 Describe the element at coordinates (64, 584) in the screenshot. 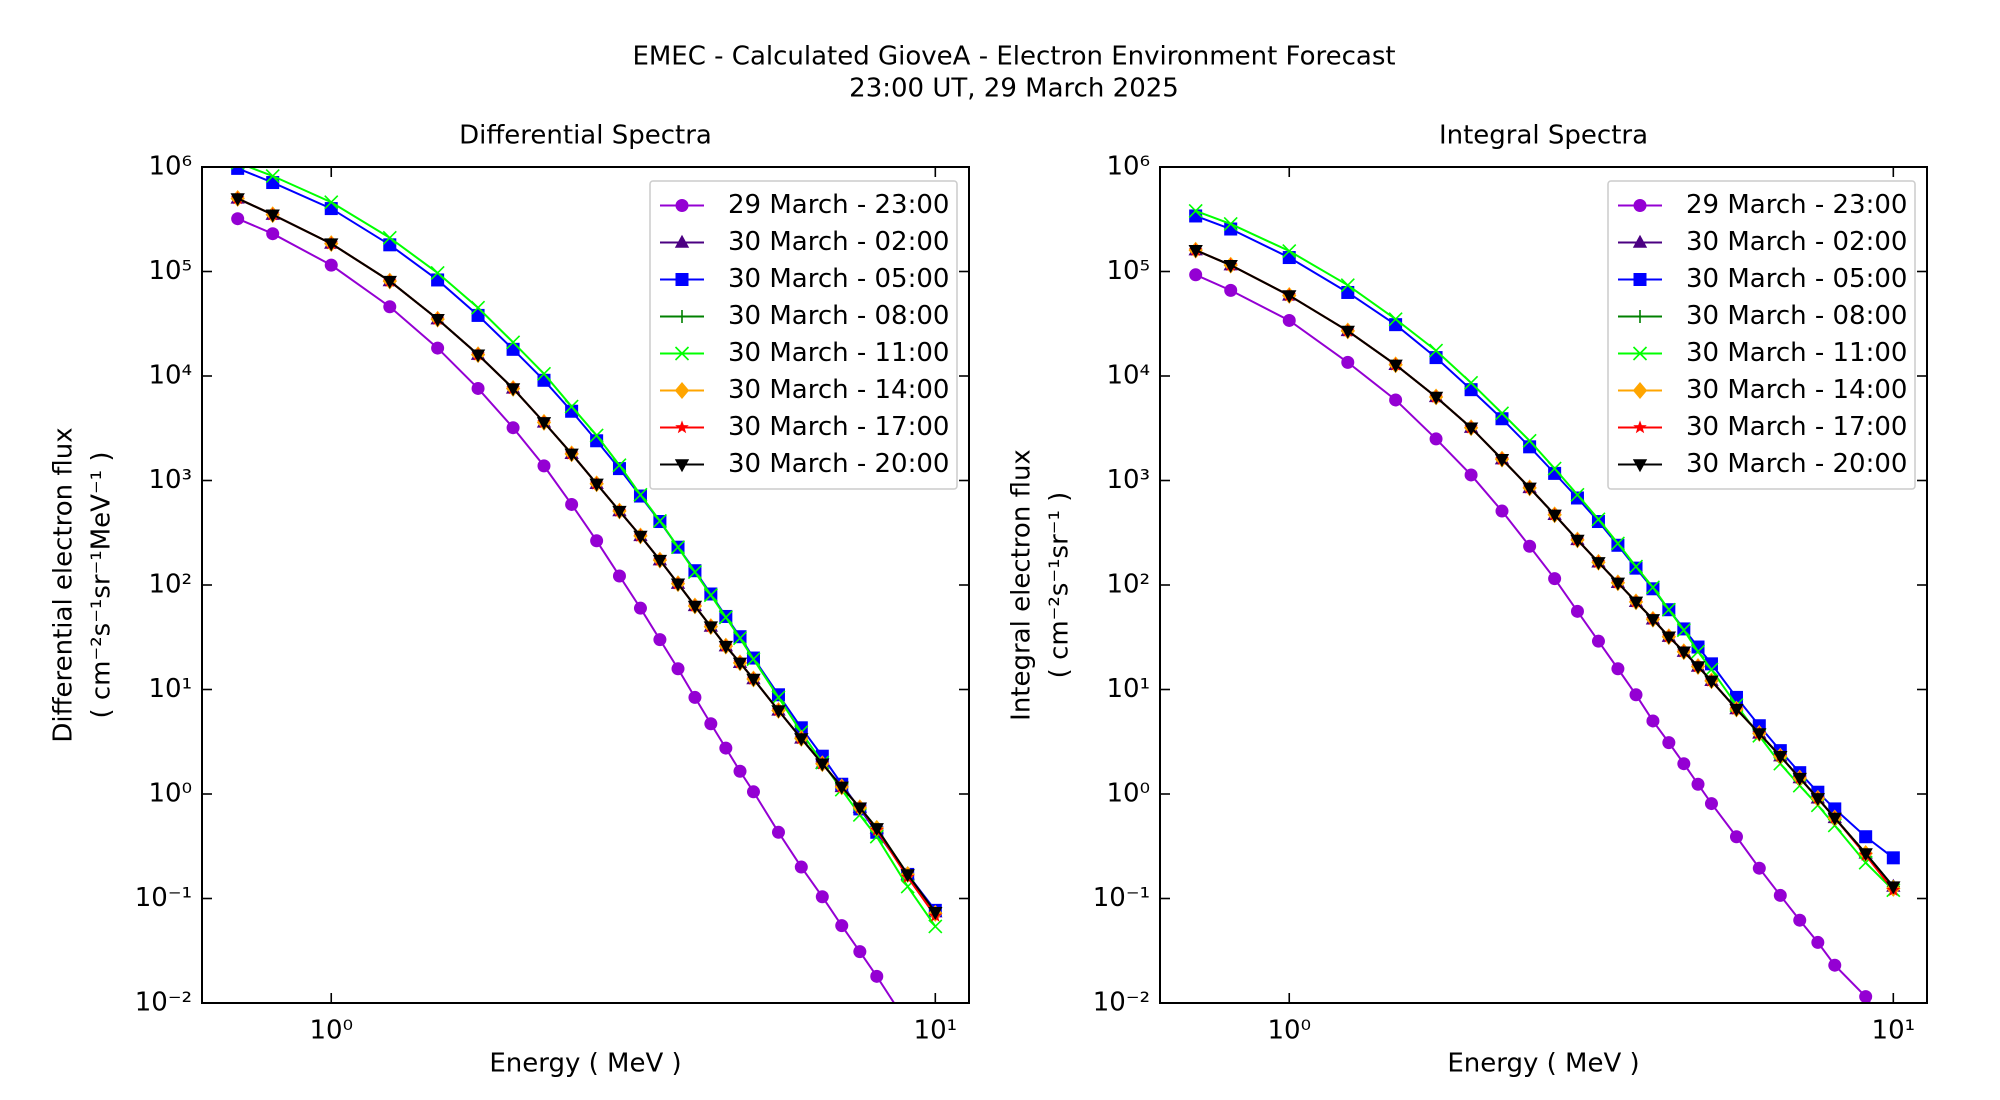

I see `y-axis-label: Differential electron flux` at that location.